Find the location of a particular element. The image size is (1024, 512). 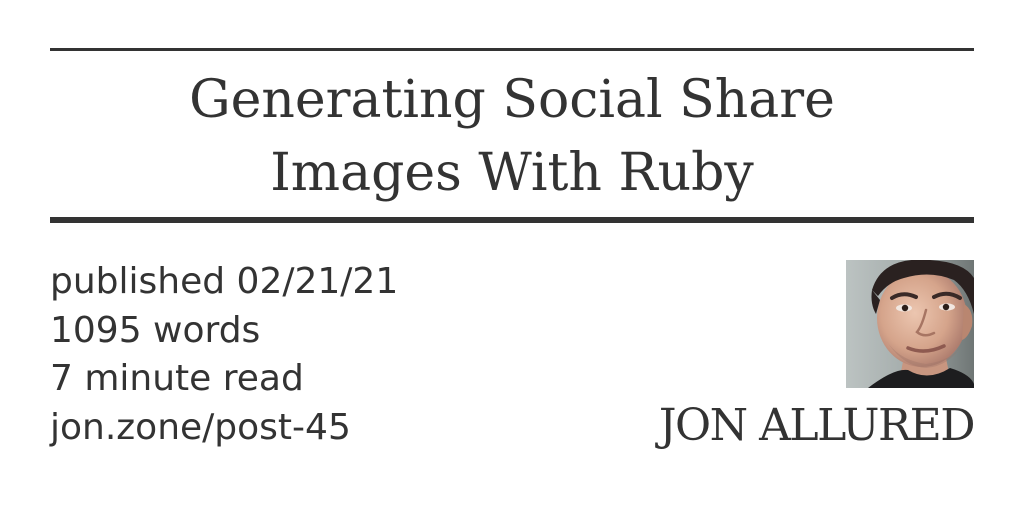

author-name: JON ALLURED is located at coordinates (817, 425).